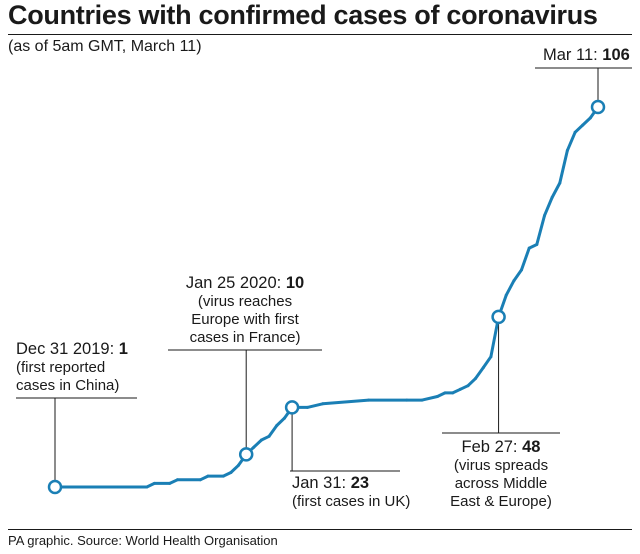 This screenshot has width=640, height=554. Describe the element at coordinates (501, 483) in the screenshot. I see `annotation-feb27-note-2: across Middle` at that location.